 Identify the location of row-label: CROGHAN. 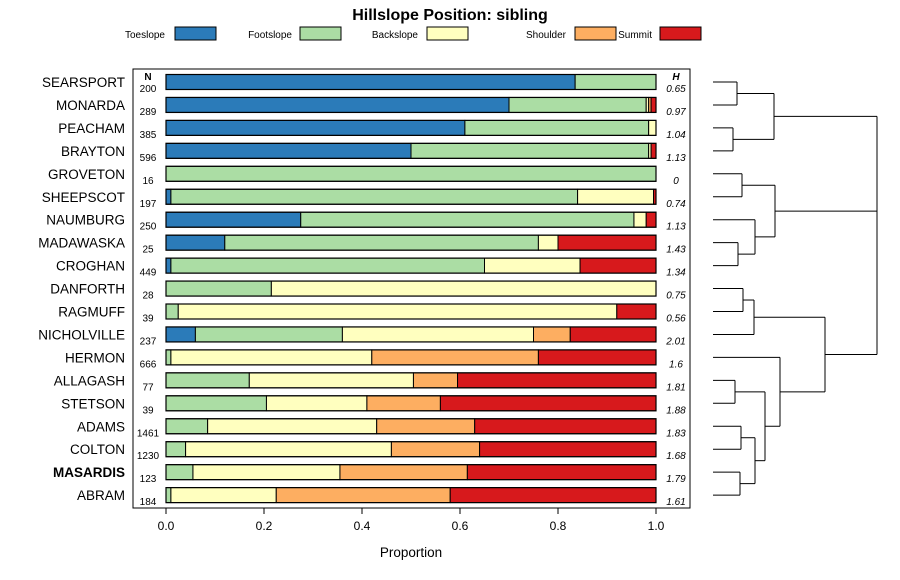
(90, 266).